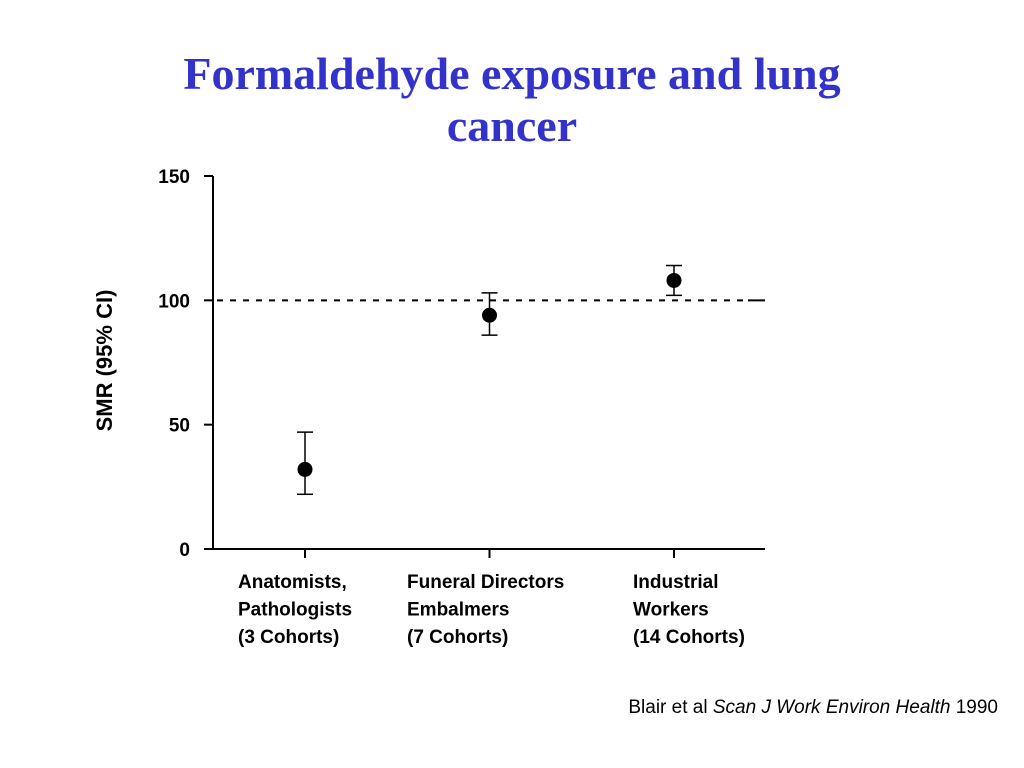 Image resolution: width=1024 pixels, height=768 pixels. I want to click on y-tick-label: 0, so click(184, 550).